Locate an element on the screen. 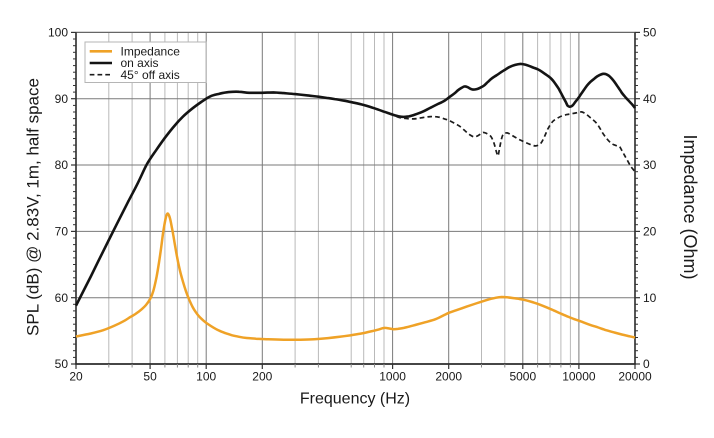 Image resolution: width=714 pixels, height=438 pixels. svg-text: 10000 is located at coordinates (579, 377).